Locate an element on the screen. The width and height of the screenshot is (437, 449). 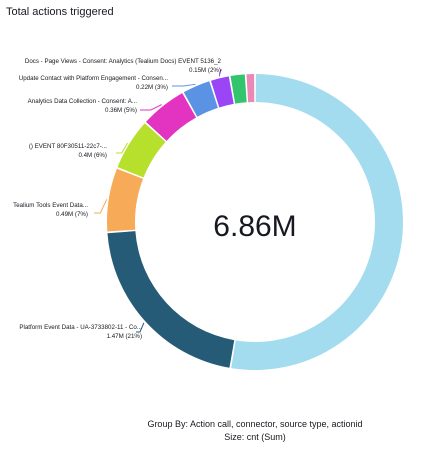
slice-value-label: 0.36M (5%) is located at coordinates (121, 110).